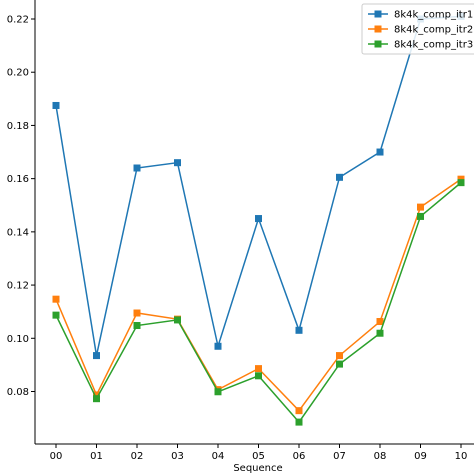  I want to click on y-tick-label: 0.10, so click(18, 339).